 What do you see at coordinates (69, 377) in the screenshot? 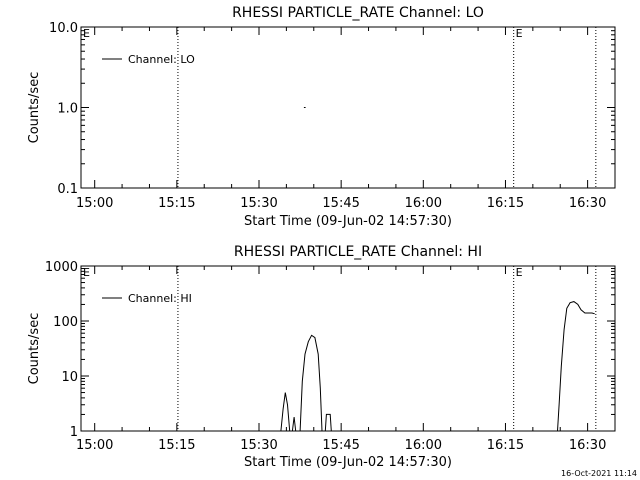
I see `y-tick-label: 10` at bounding box center [69, 377].